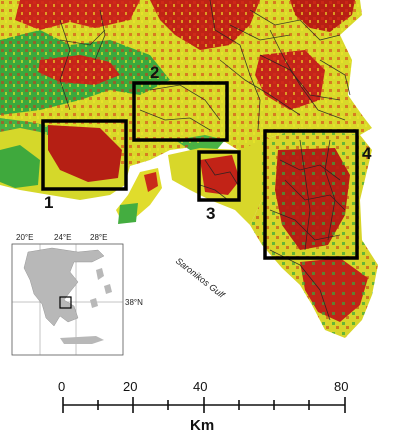 The height and width of the screenshot is (433, 400). I want to click on study-area-3-box, so click(219, 176).